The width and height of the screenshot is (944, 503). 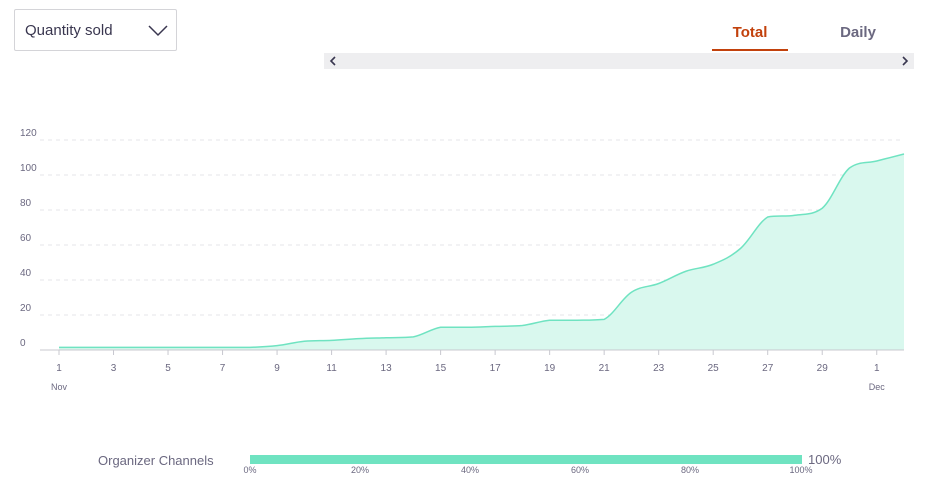 What do you see at coordinates (69, 30) in the screenshot?
I see `metric-dropdown-label: Quantity sold` at bounding box center [69, 30].